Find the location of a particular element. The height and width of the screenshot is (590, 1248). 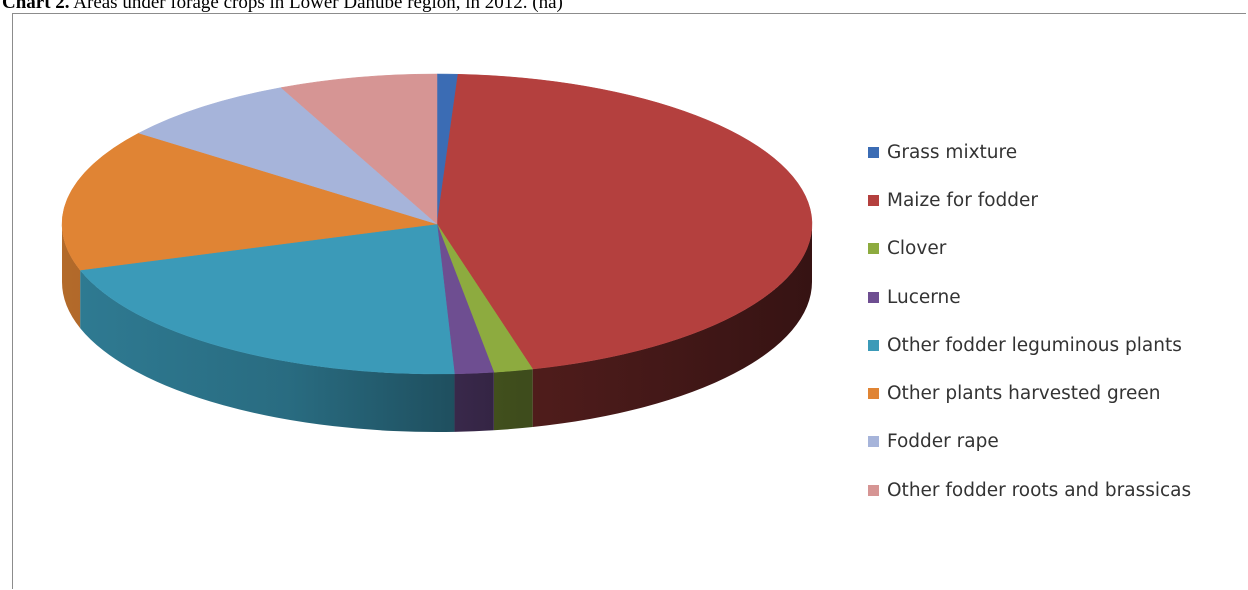

pie-slice-other-plants-harvested-green is located at coordinates (249, 201).